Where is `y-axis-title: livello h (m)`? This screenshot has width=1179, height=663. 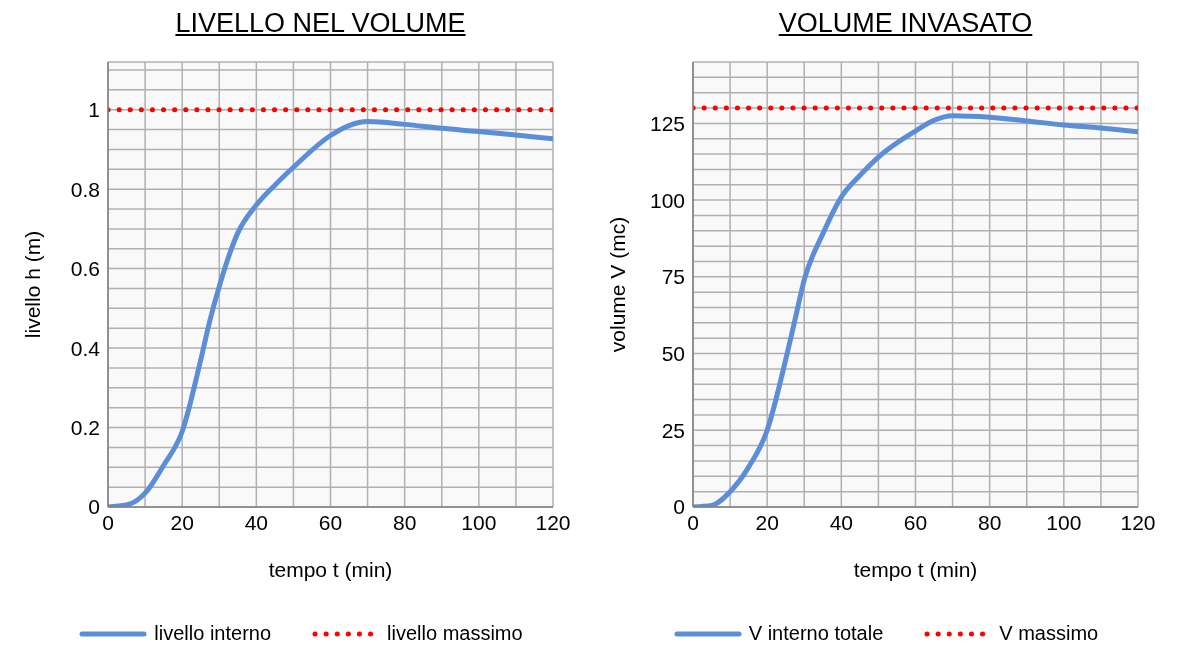 y-axis-title: livello h (m) is located at coordinates (33, 284).